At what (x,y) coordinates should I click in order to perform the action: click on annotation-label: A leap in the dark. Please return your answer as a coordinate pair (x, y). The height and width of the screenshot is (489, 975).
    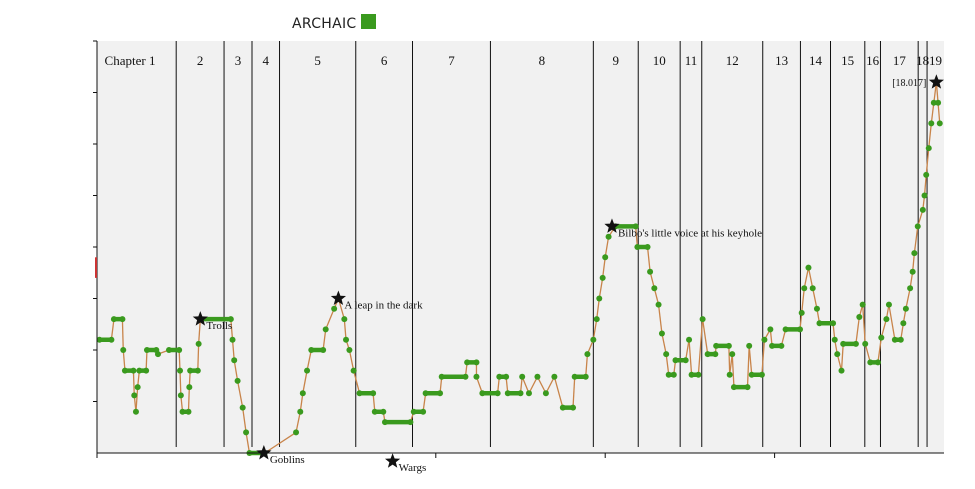
    Looking at the image, I should click on (383, 306).